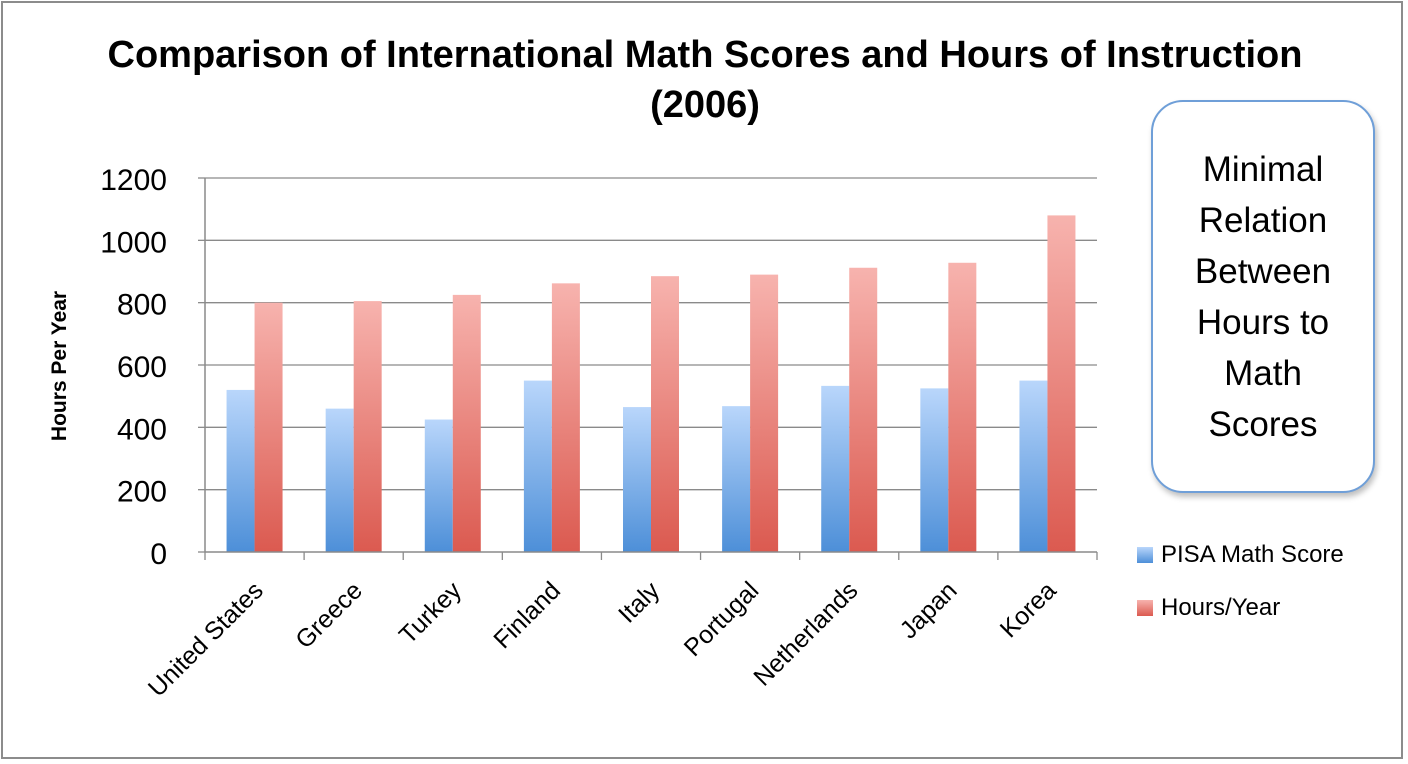 The image size is (1408, 764). Describe the element at coordinates (639, 602) in the screenshot. I see `x-tick-label: Italy` at that location.